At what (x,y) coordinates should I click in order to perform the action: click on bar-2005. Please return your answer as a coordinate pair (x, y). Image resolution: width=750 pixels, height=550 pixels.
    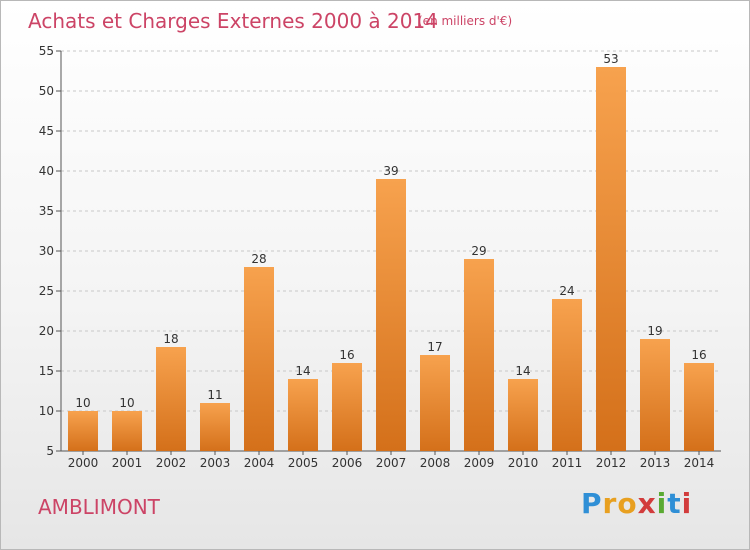
    Looking at the image, I should click on (303, 415).